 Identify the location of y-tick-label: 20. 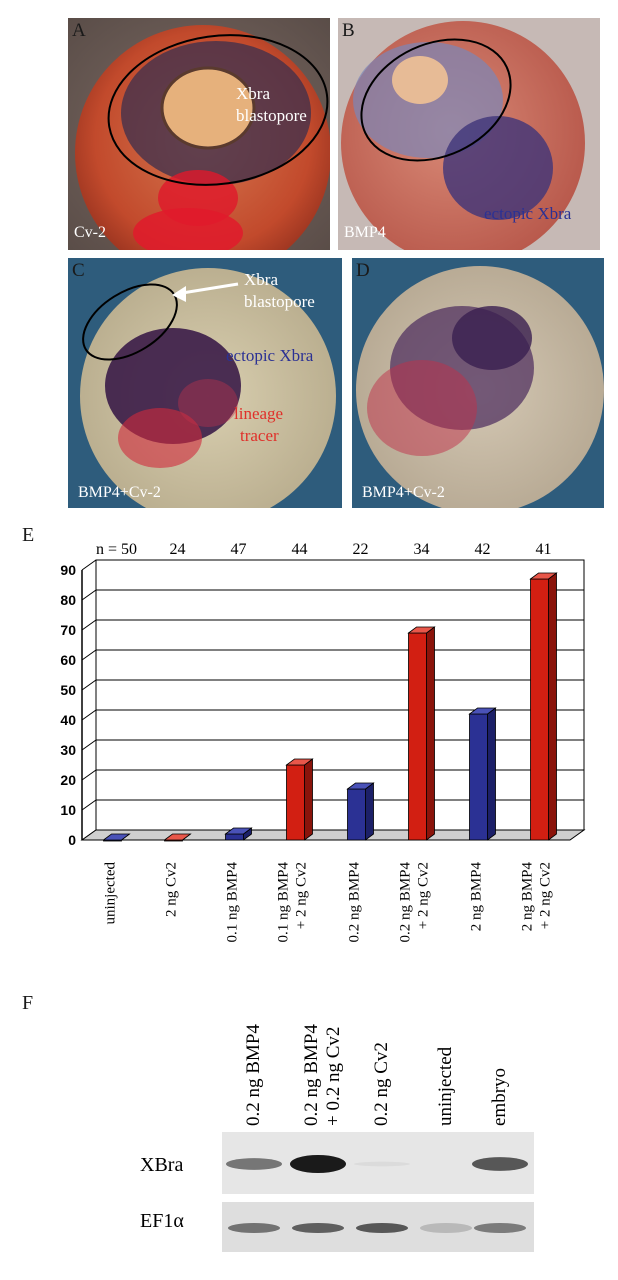
(68, 780).